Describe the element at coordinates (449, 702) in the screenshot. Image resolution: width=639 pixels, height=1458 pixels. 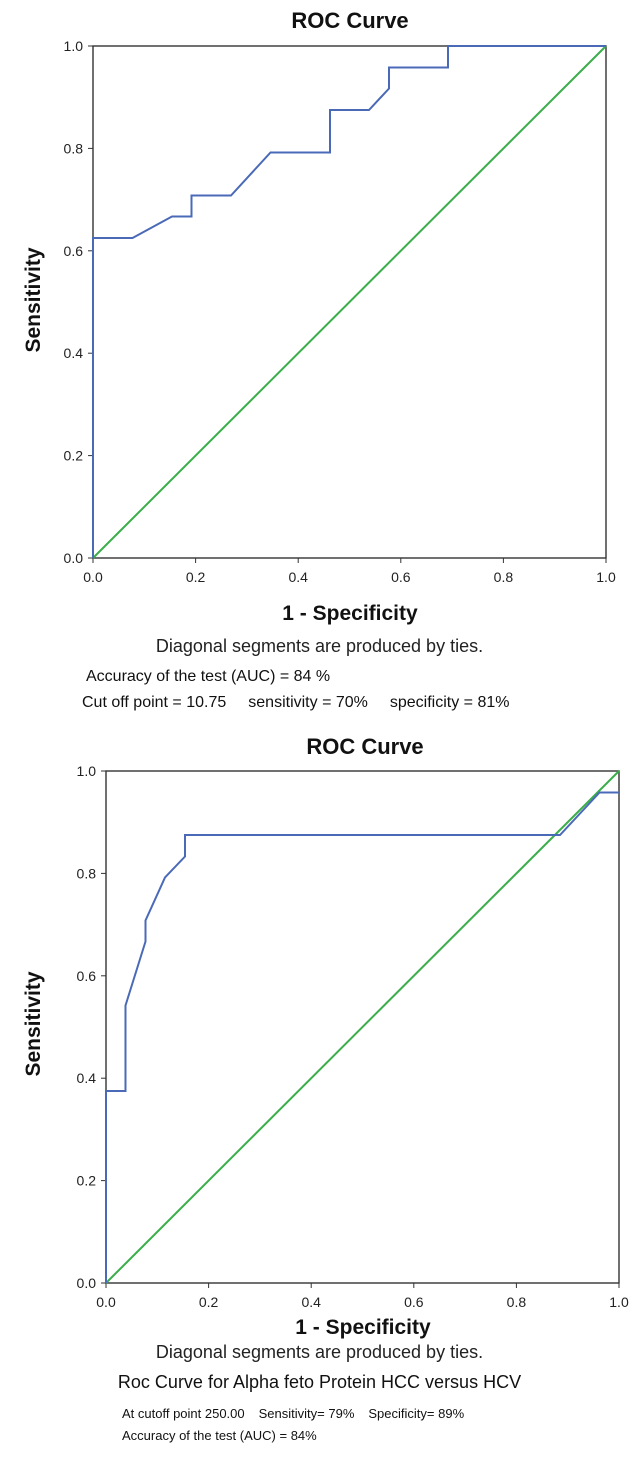
I see `specificity-text: specificity = 81%` at that location.